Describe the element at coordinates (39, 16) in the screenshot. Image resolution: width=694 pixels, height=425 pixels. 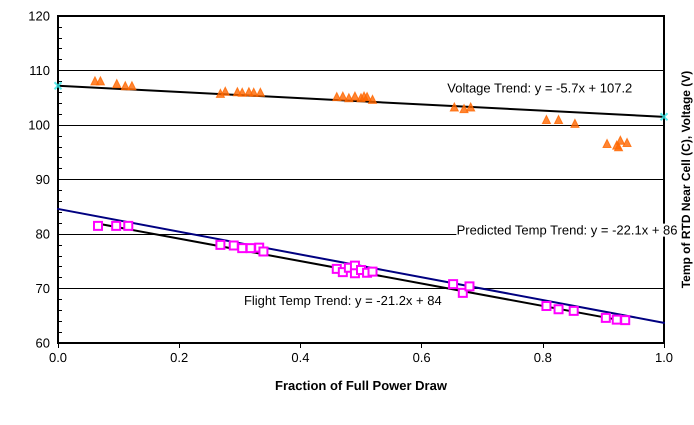
I see `y-tick-label: 120` at that location.